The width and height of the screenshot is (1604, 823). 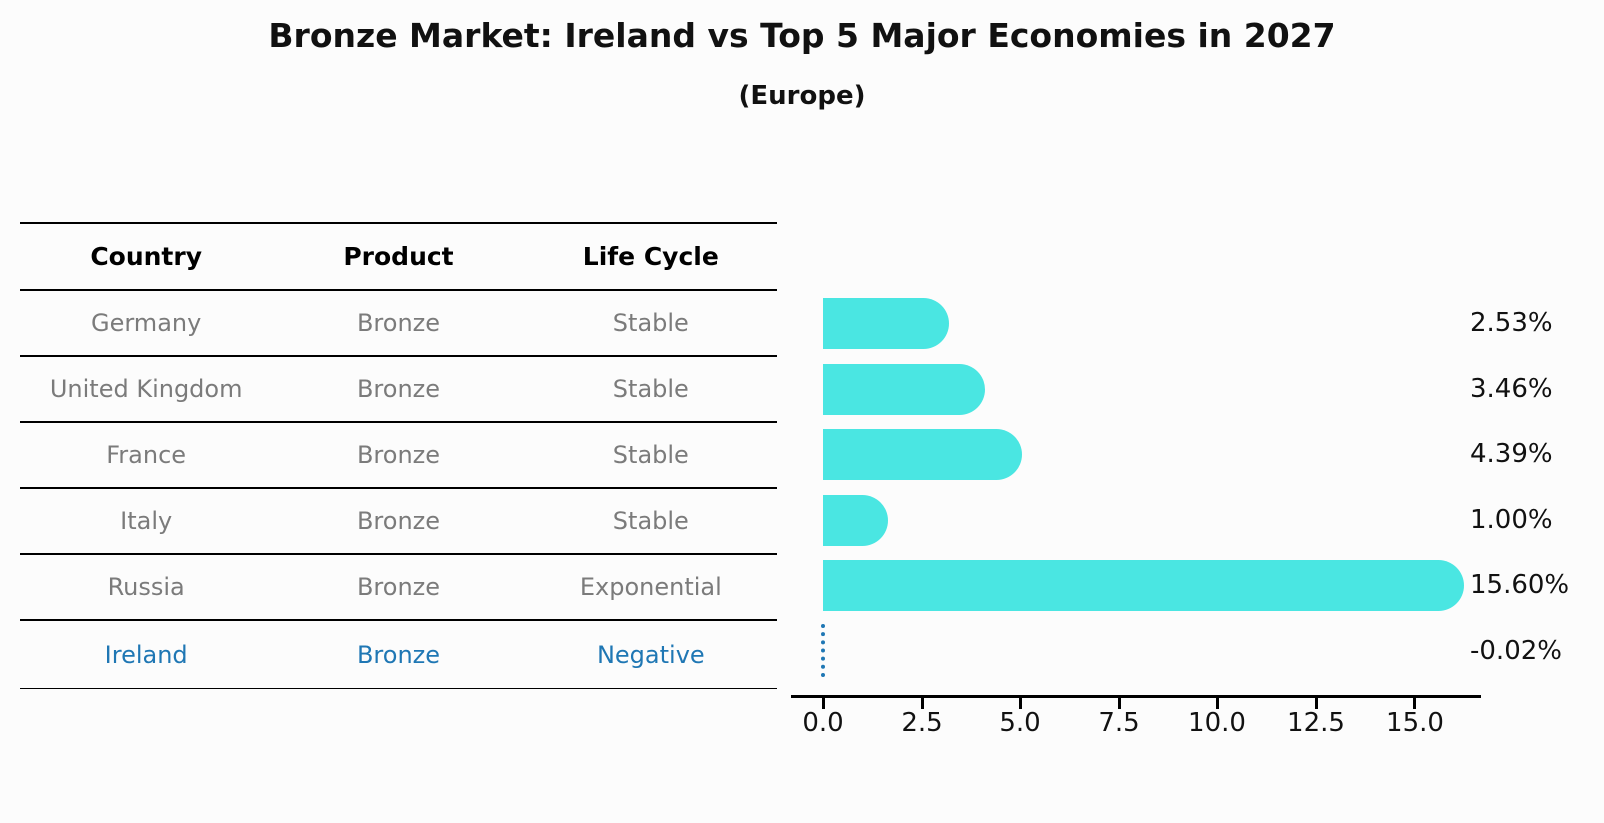 What do you see at coordinates (1511, 389) in the screenshot?
I see `value-label-united-kingdom: 3.46%` at bounding box center [1511, 389].